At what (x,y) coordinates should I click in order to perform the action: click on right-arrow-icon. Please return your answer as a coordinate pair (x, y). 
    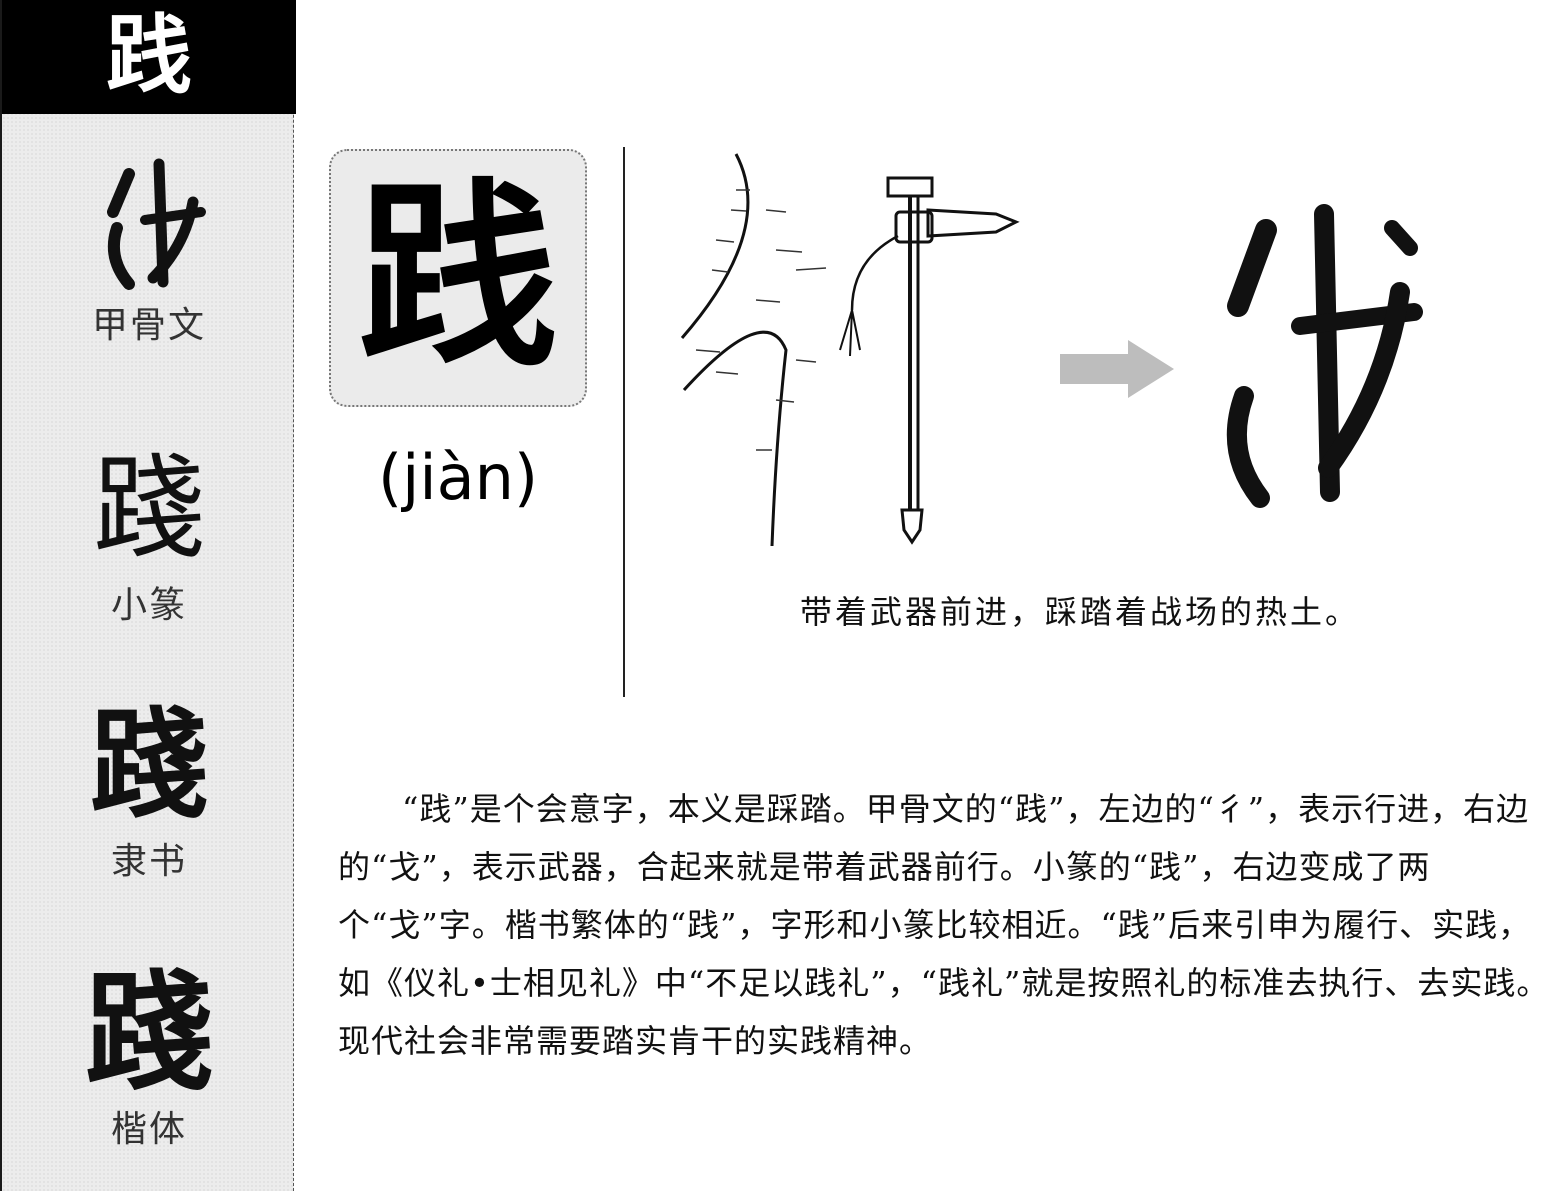
    Looking at the image, I should click on (1117, 369).